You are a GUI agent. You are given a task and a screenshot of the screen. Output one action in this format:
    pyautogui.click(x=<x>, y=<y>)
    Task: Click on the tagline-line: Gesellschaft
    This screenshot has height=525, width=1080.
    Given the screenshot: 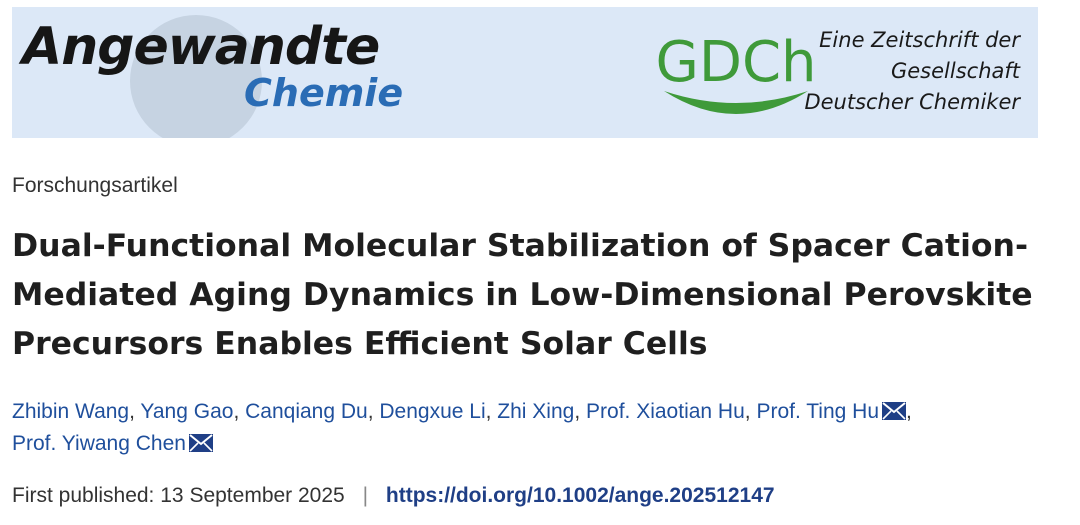 What is the action you would take?
    pyautogui.click(x=955, y=71)
    